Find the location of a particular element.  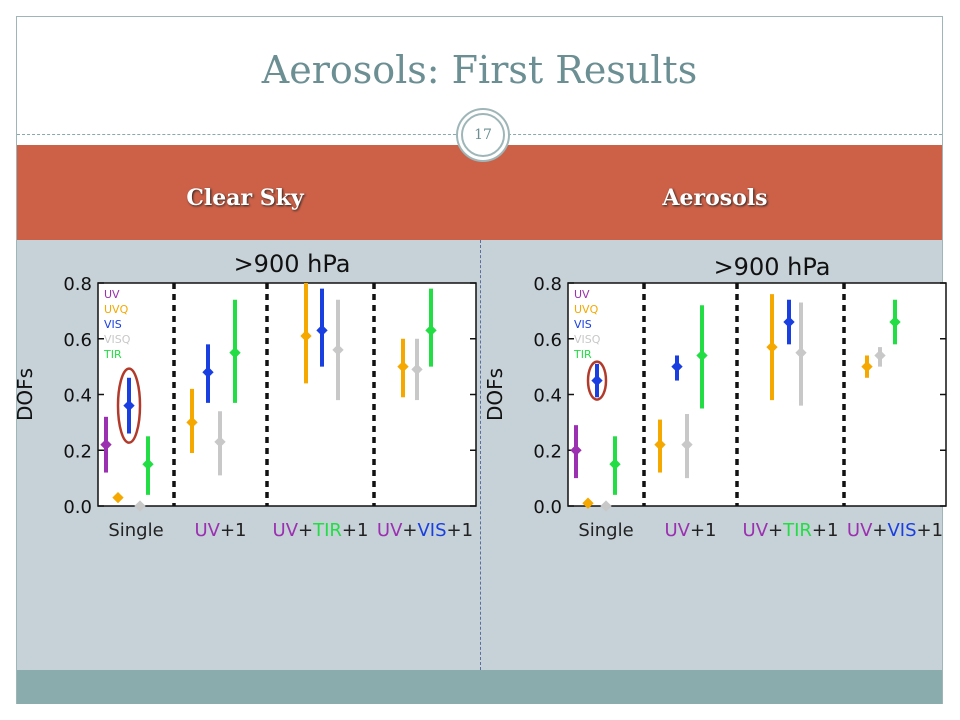

footer-band is located at coordinates (479, 687).